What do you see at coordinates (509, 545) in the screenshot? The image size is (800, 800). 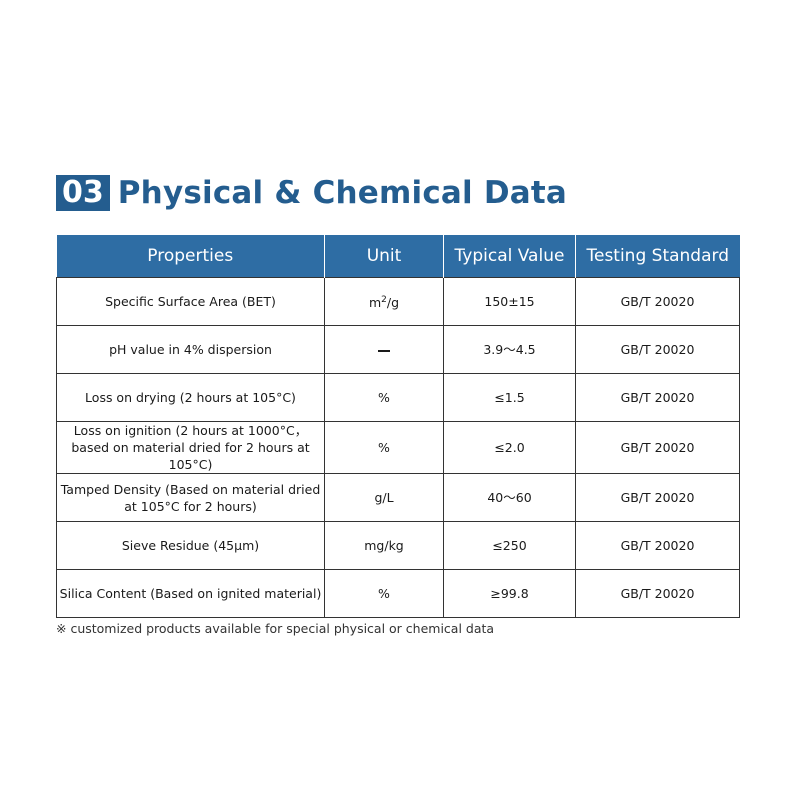 I see `value-cell: ≤250` at bounding box center [509, 545].